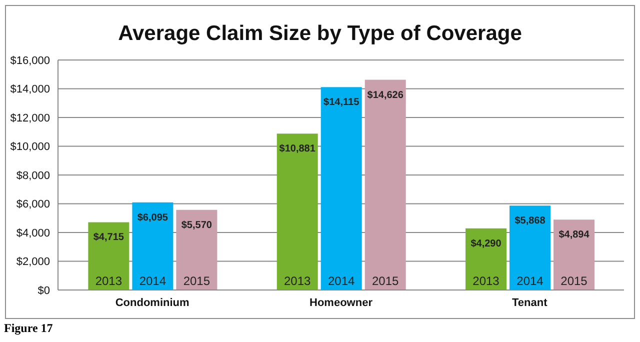 The image size is (640, 342). Describe the element at coordinates (30, 60) in the screenshot. I see `y-tick-label: $16,000` at that location.